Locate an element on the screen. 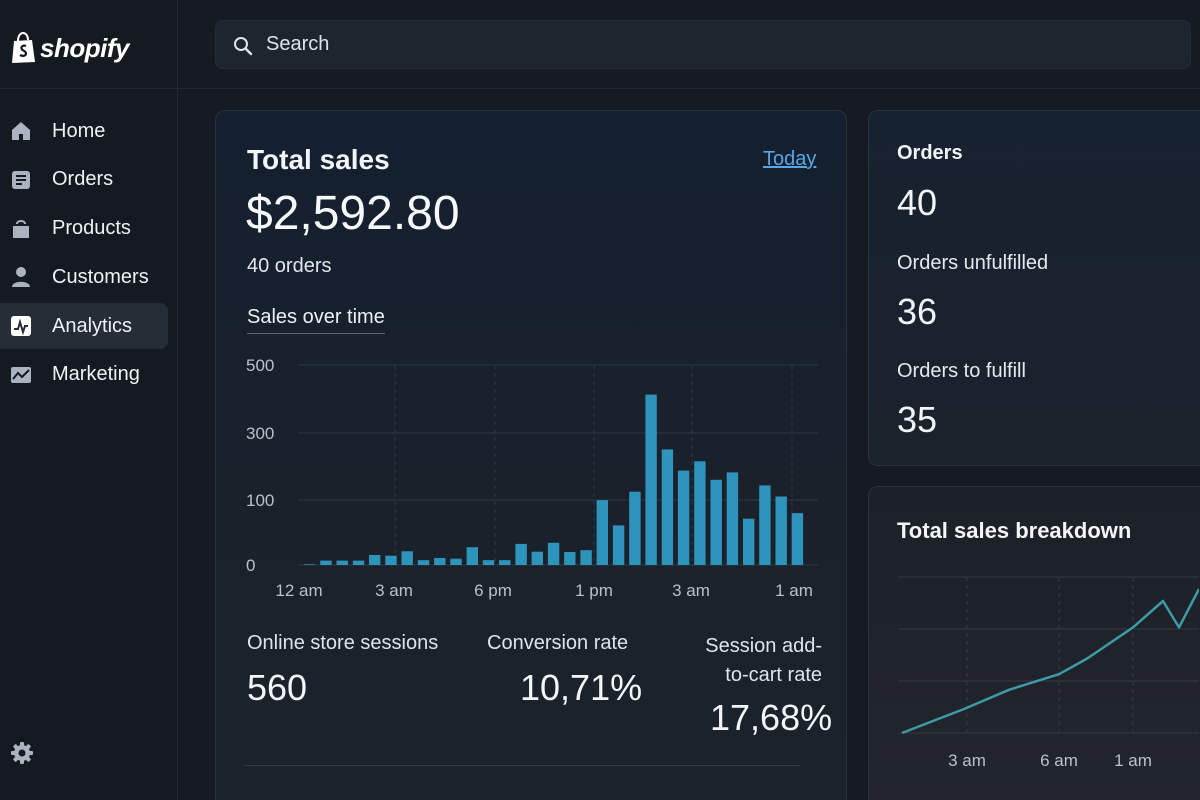 The width and height of the screenshot is (1200, 800). order-count: 40 orders is located at coordinates (289, 266).